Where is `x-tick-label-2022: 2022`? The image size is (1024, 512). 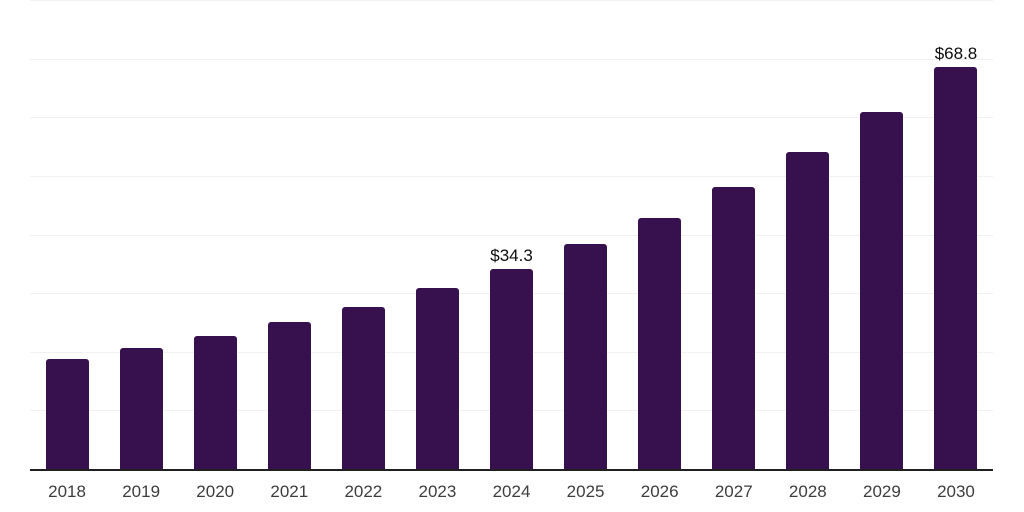
x-tick-label-2022: 2022 is located at coordinates (363, 491).